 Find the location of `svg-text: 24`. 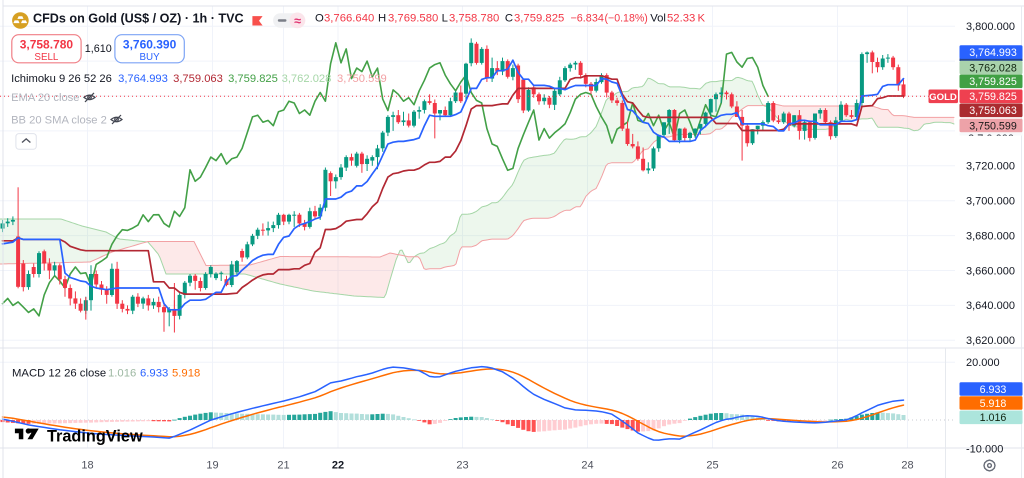

svg-text: 24 is located at coordinates (587, 465).